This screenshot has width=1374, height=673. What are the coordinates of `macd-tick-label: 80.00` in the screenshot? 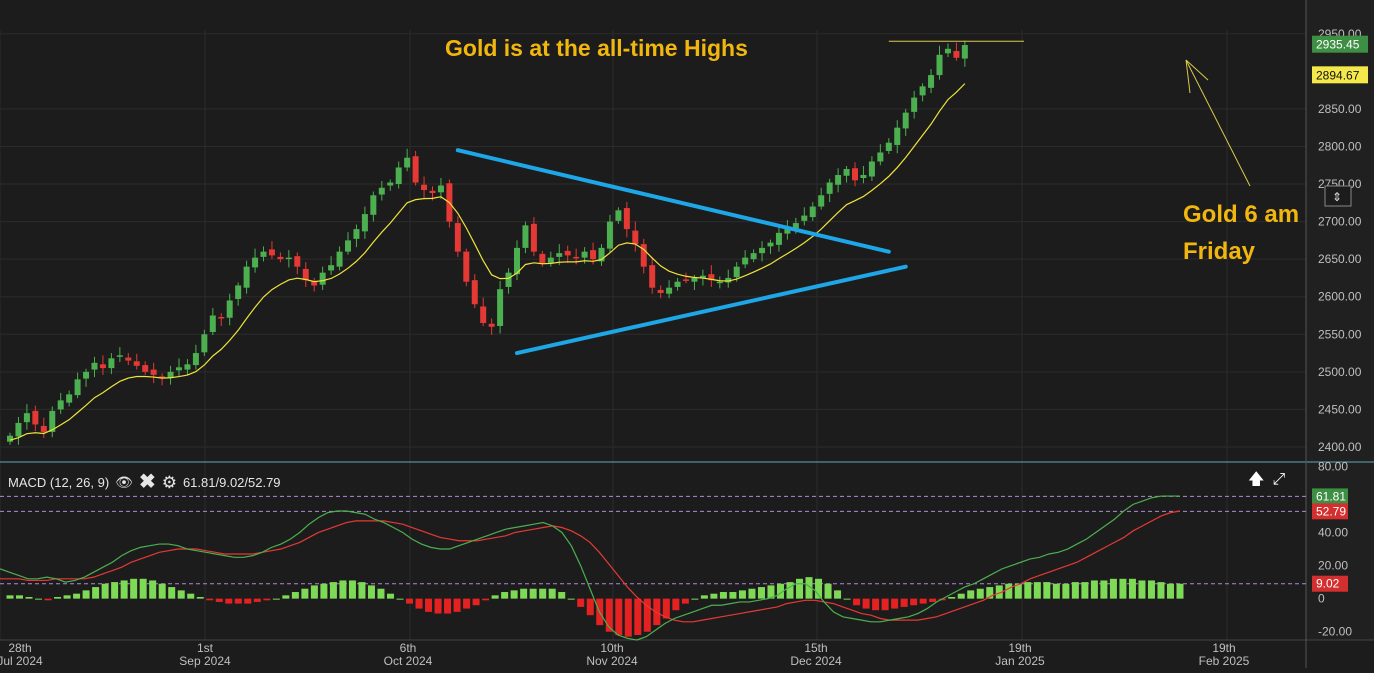 It's located at (1333, 466).